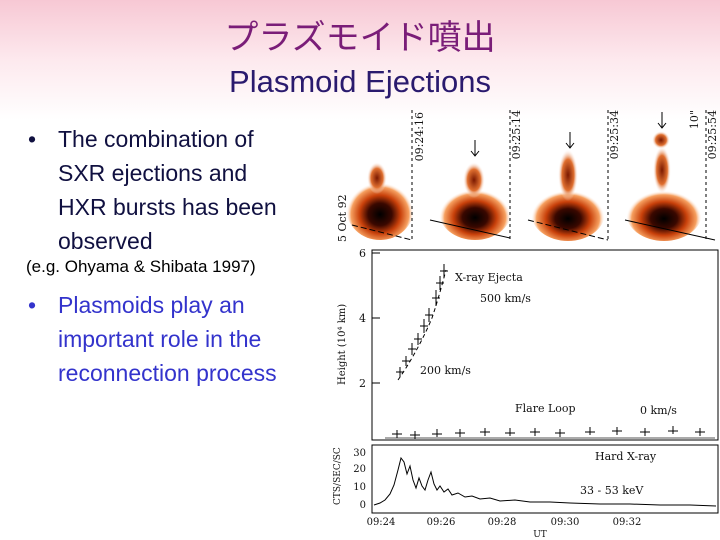 The height and width of the screenshot is (540, 720). I want to click on plot-frame, so click(545, 479).